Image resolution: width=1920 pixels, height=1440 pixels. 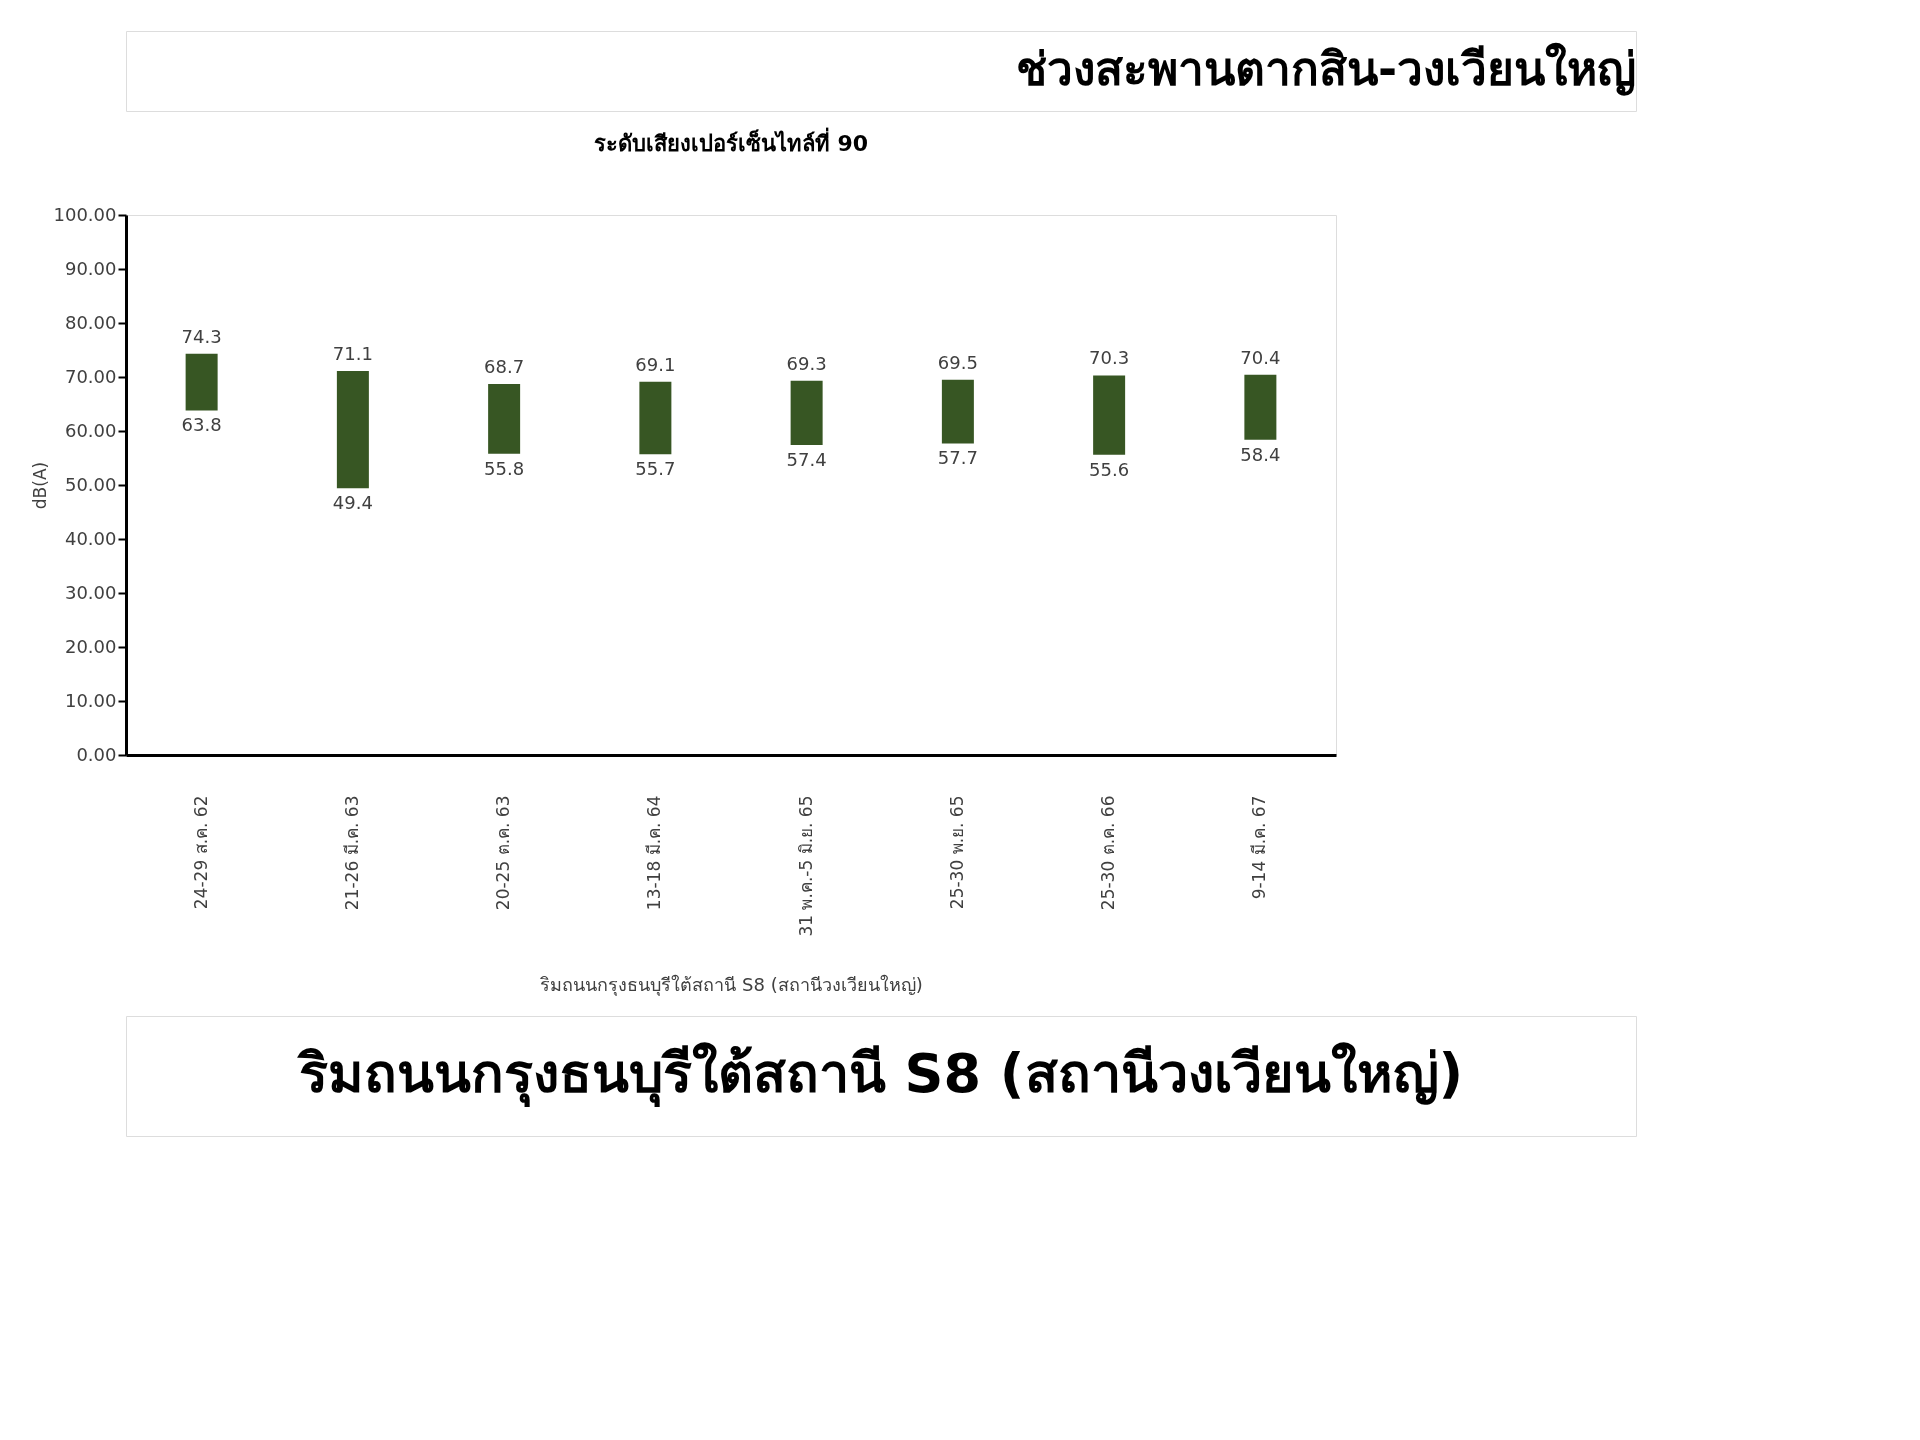 What do you see at coordinates (731, 984) in the screenshot?
I see `x-axis-title: ริมถนนกรุงธนบุรีใต้สถานี S8 (สถานีวงเวียนใหญ่)` at bounding box center [731, 984].